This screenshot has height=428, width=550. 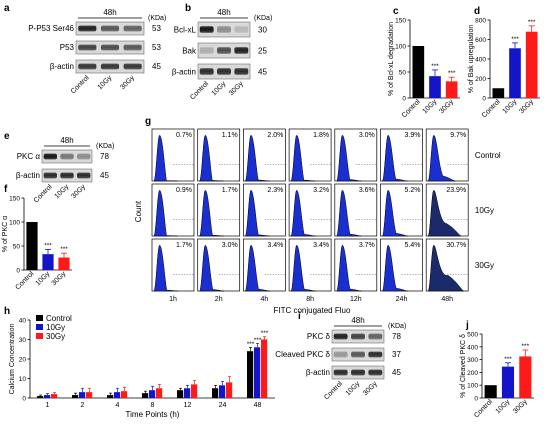 I want to click on gated-percent: 2.0%, so click(x=275, y=135).